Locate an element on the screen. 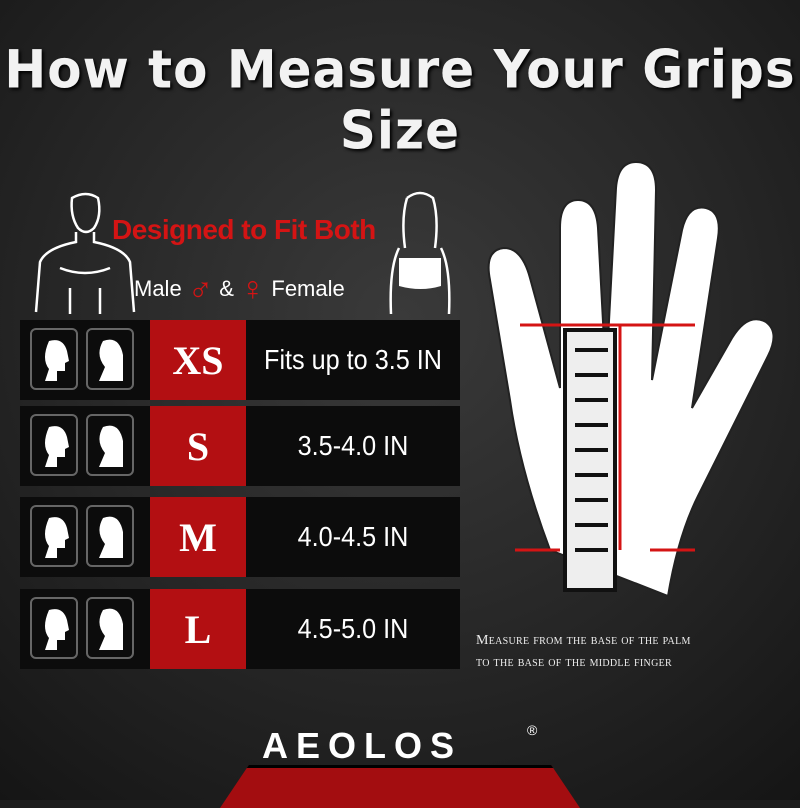 This screenshot has height=808, width=800. designed-heading: Designed to Fit Both is located at coordinates (244, 229).